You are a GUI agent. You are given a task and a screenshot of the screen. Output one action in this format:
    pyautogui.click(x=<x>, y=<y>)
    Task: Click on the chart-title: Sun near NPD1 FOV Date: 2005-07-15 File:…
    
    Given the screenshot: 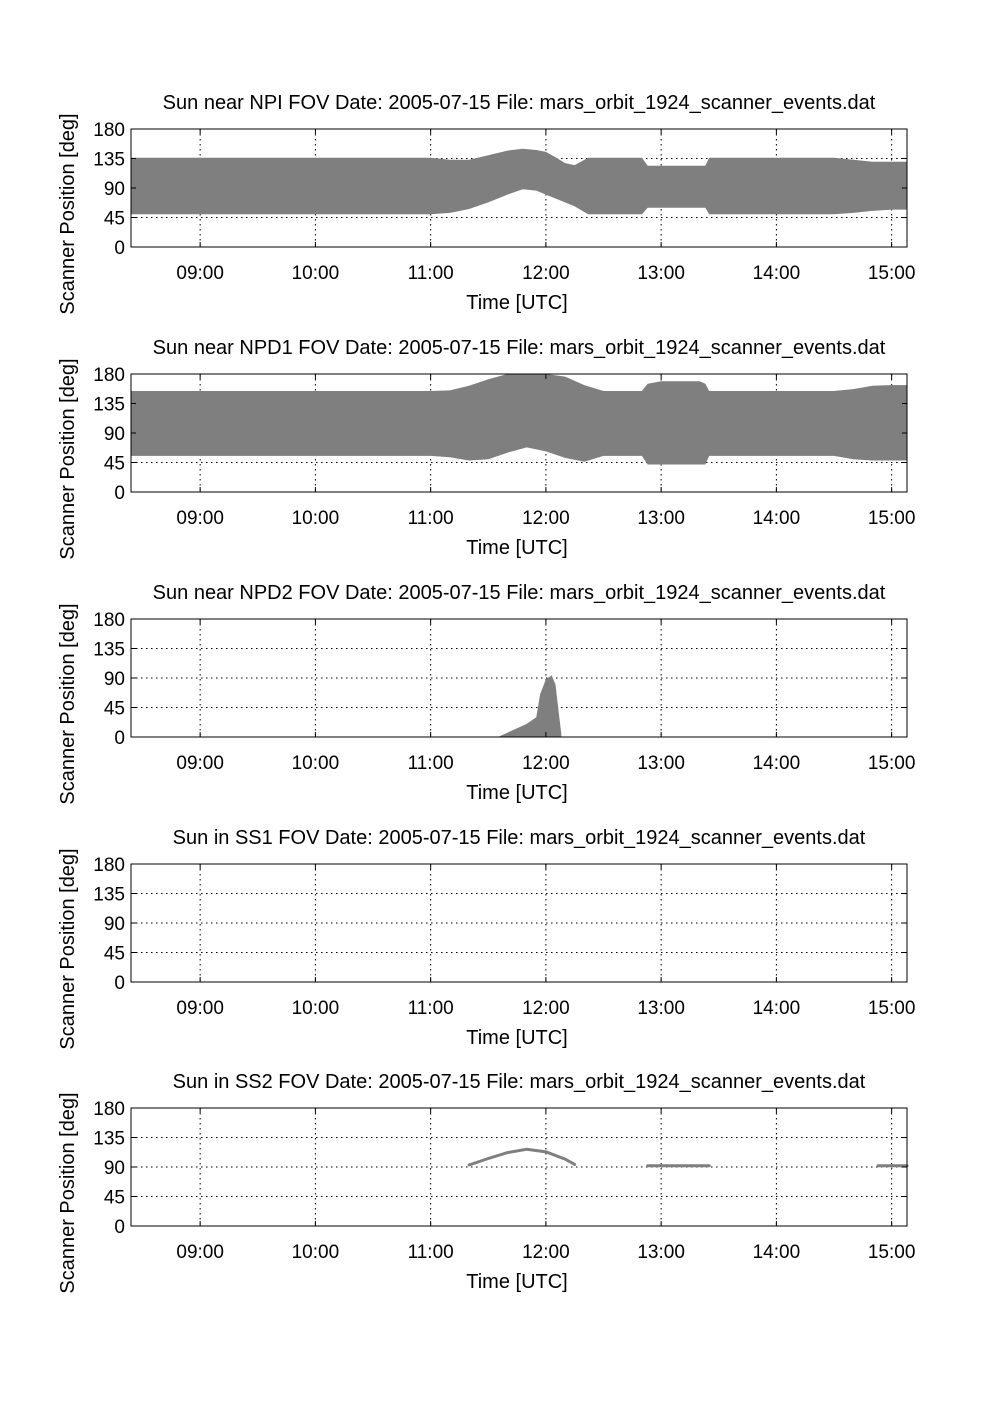 What is the action you would take?
    pyautogui.click(x=519, y=348)
    